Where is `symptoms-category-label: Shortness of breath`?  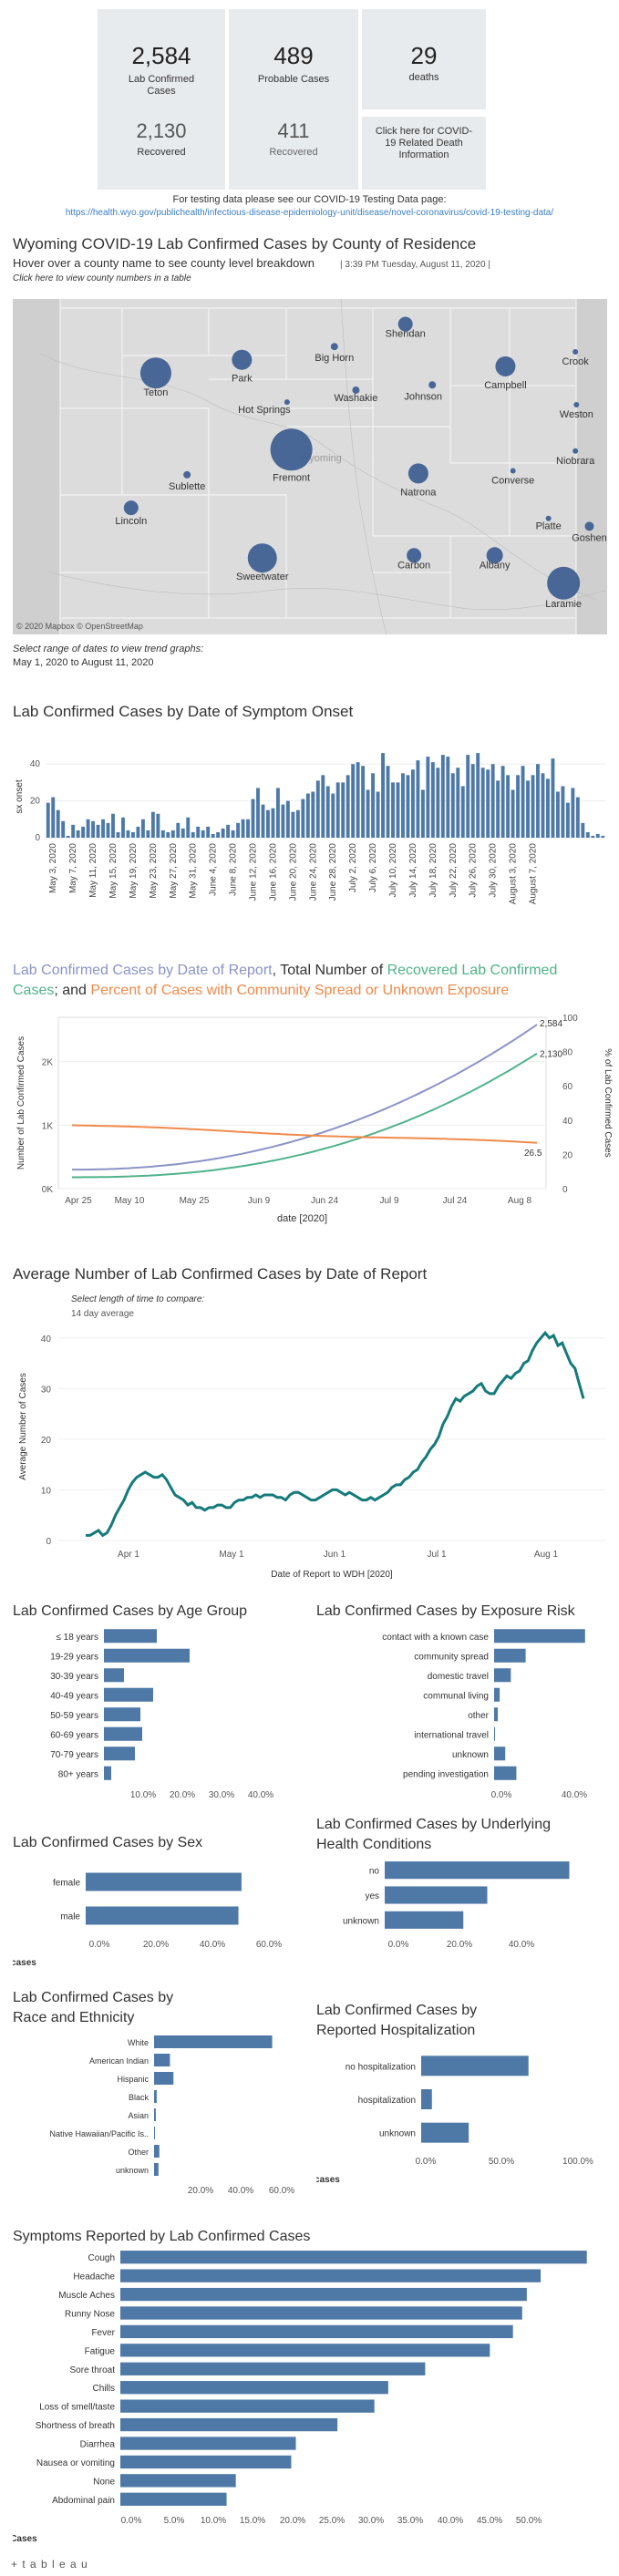 symptoms-category-label: Shortness of breath is located at coordinates (75, 2426).